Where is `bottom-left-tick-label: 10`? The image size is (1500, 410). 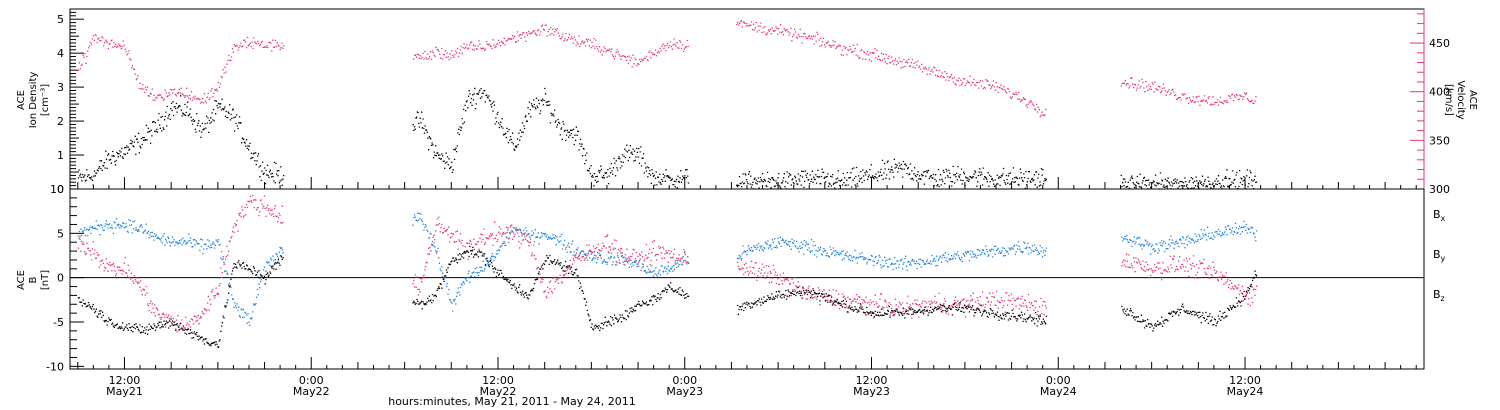 bottom-left-tick-label: 10 is located at coordinates (57, 189).